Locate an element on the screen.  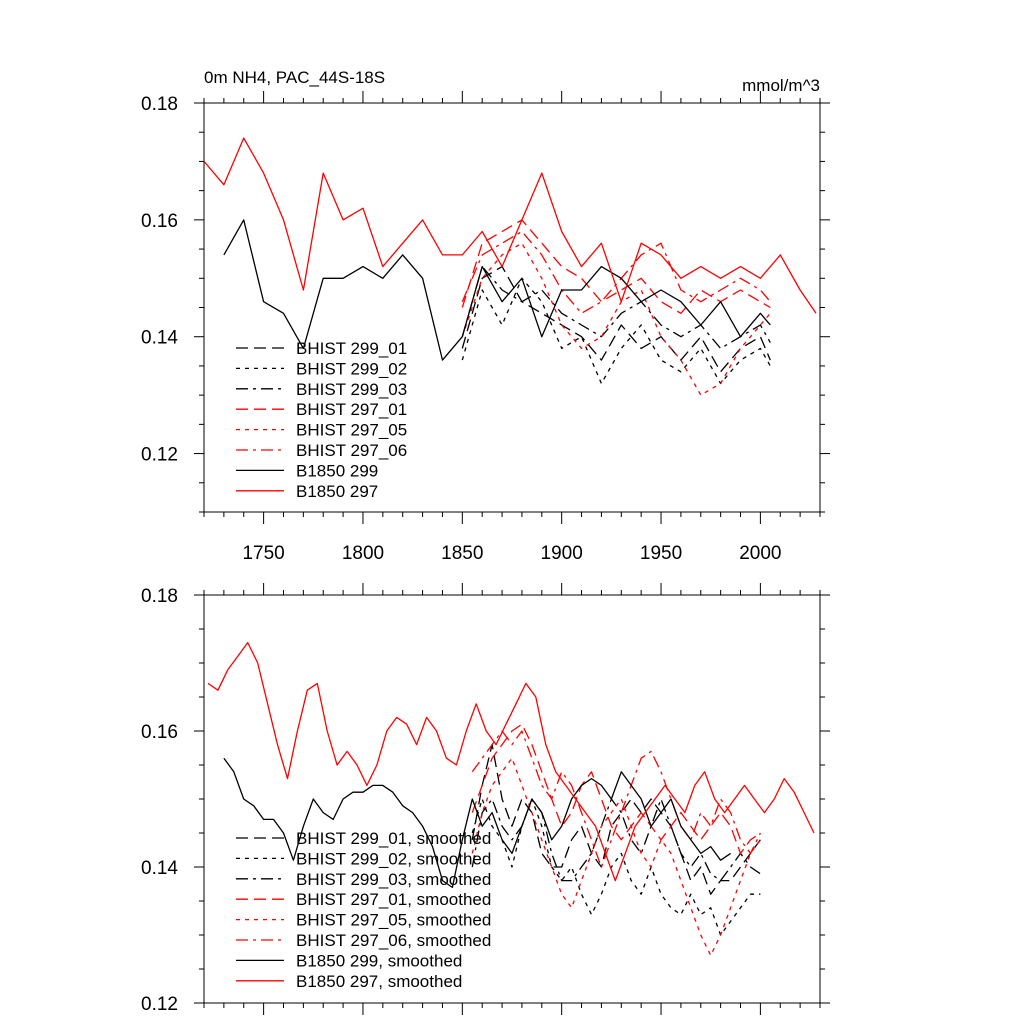
legend-label: BHIST 297_05 is located at coordinates (351, 430).